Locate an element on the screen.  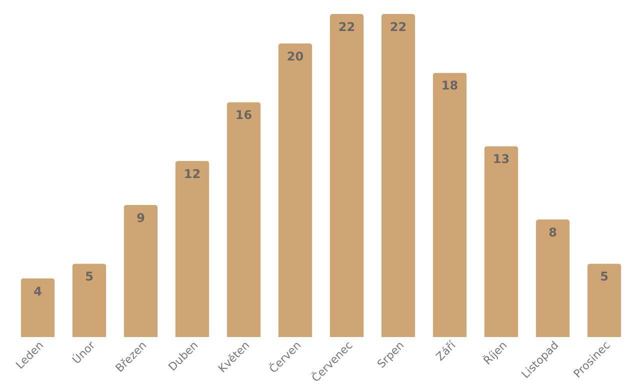
data-label: 13 is located at coordinates (501, 159).